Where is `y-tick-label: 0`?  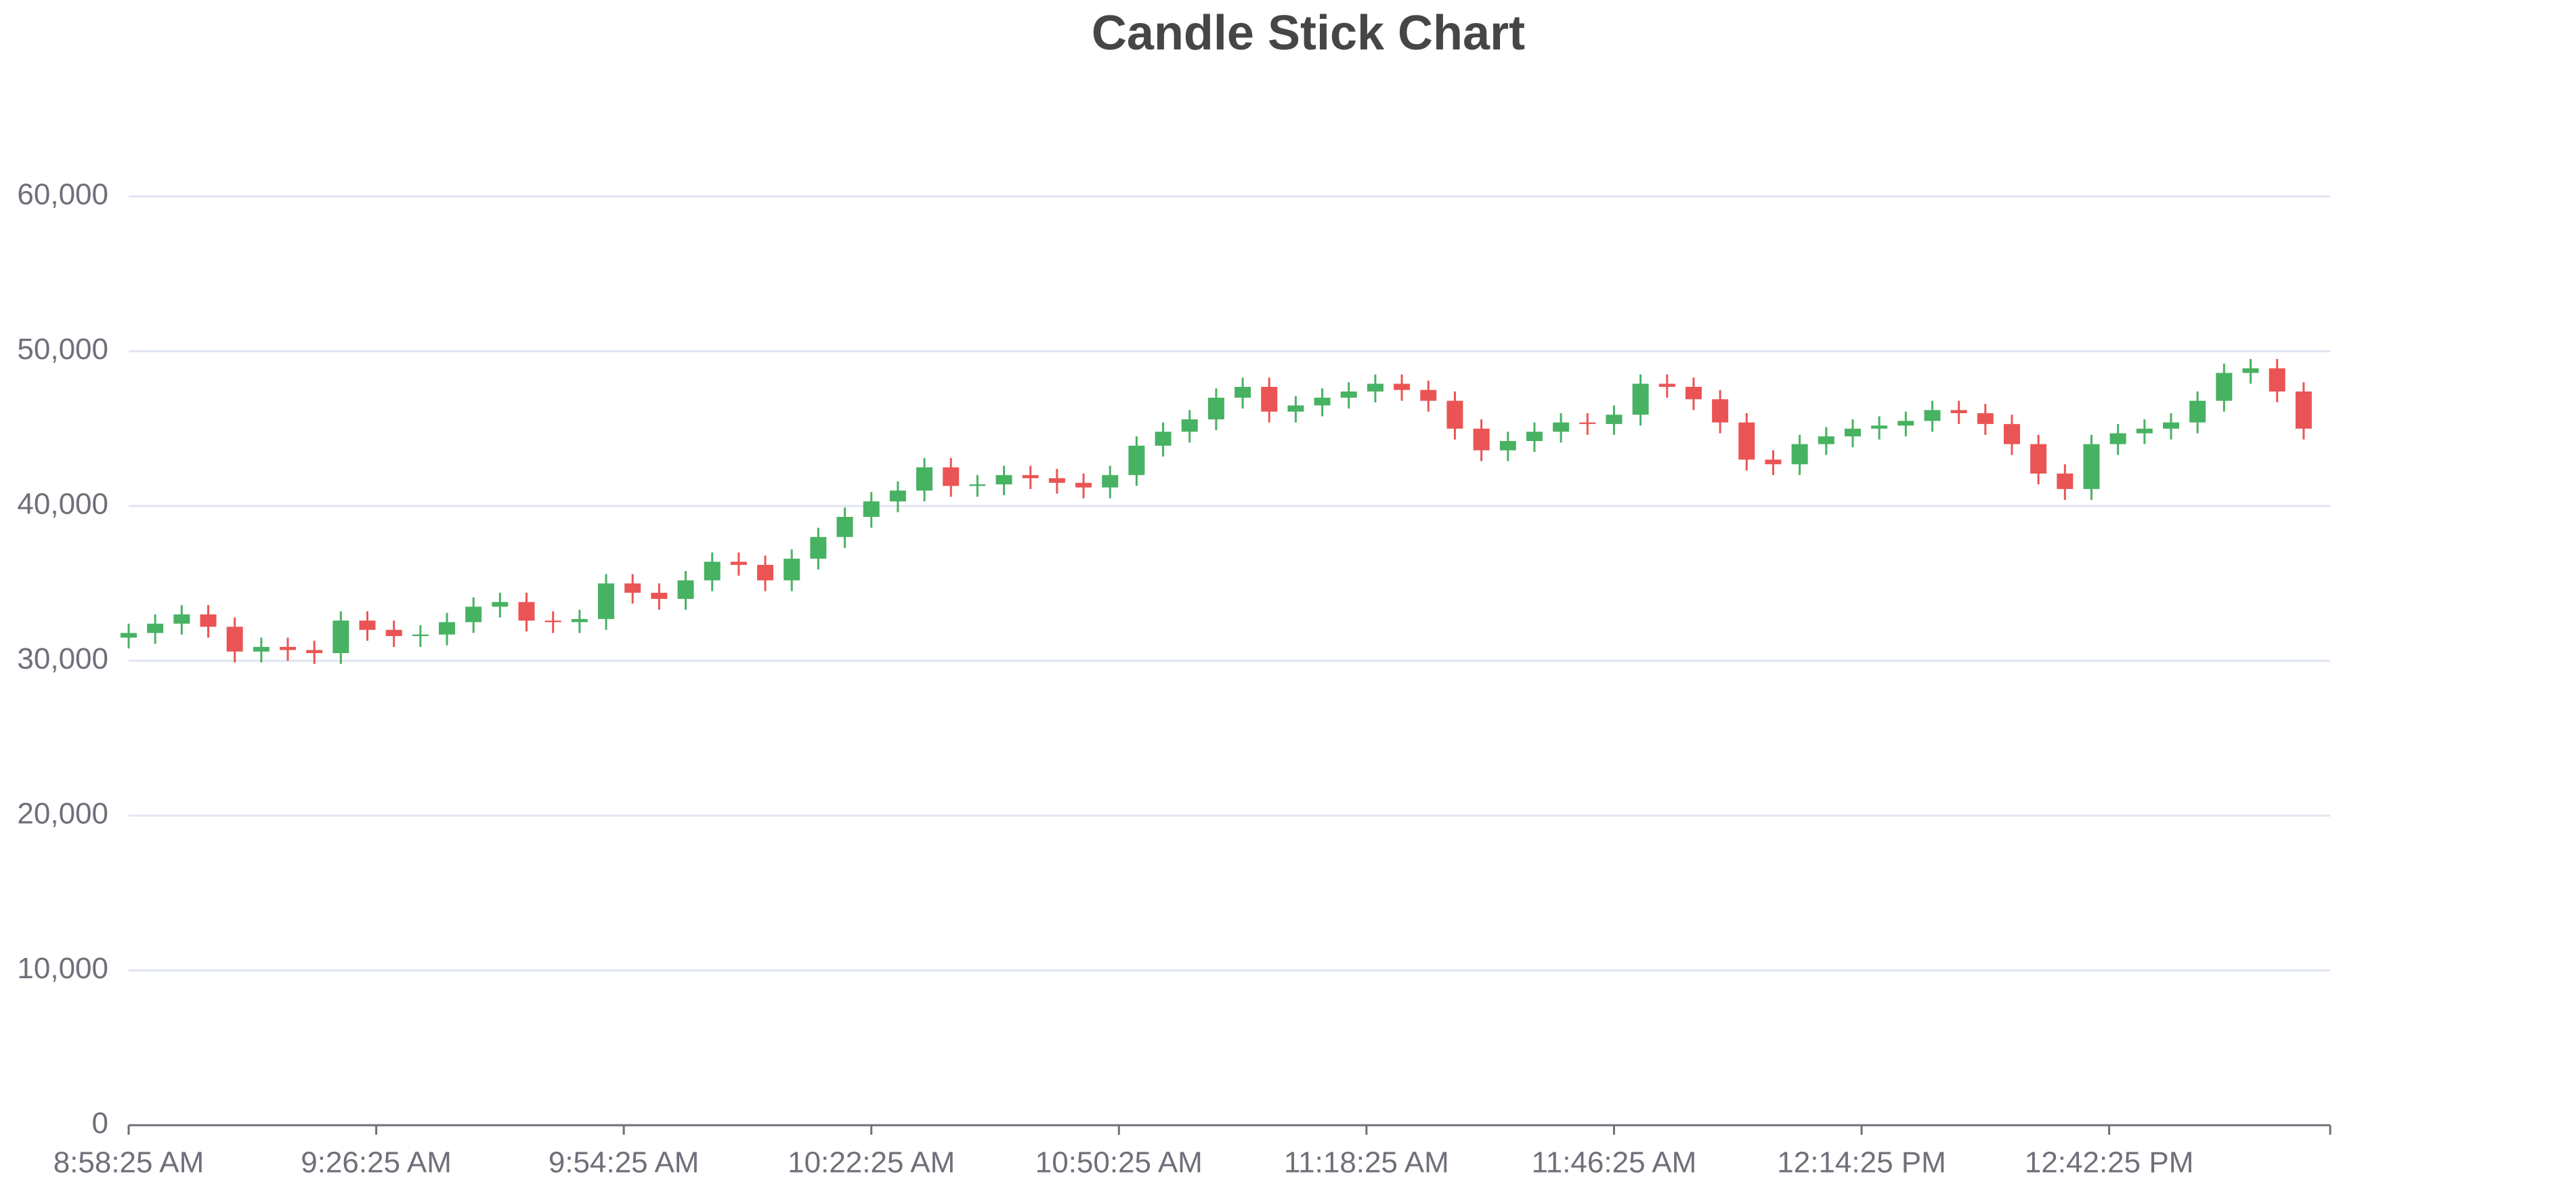 y-tick-label: 0 is located at coordinates (100, 1123).